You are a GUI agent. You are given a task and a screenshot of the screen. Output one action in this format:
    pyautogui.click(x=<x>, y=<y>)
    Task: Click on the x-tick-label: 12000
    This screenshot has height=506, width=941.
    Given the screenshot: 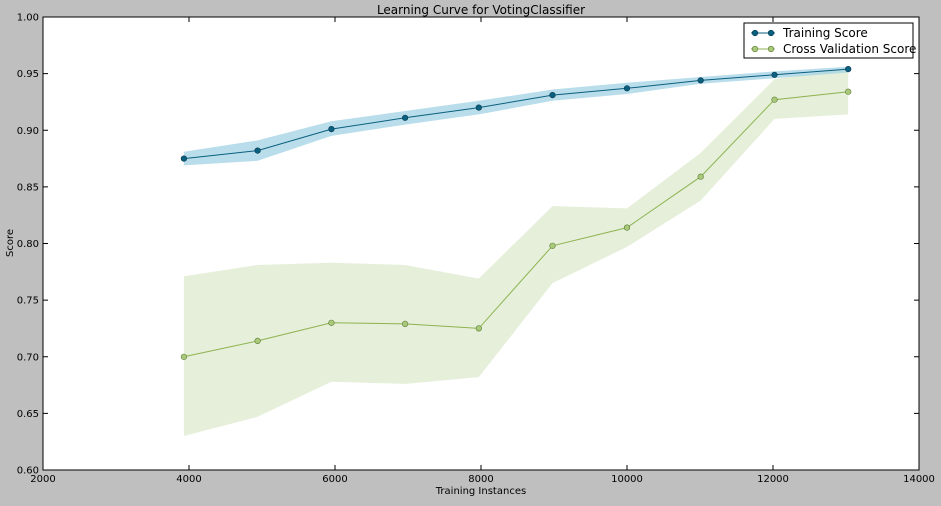 What is the action you would take?
    pyautogui.click(x=773, y=479)
    